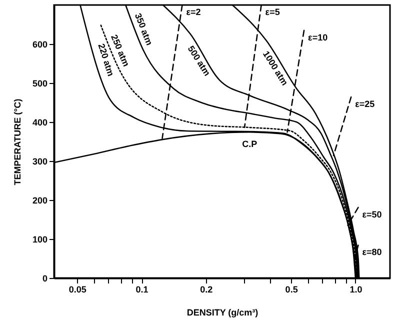  Describe the element at coordinates (40, 201) in the screenshot. I see `y-tick-label: 200` at that location.